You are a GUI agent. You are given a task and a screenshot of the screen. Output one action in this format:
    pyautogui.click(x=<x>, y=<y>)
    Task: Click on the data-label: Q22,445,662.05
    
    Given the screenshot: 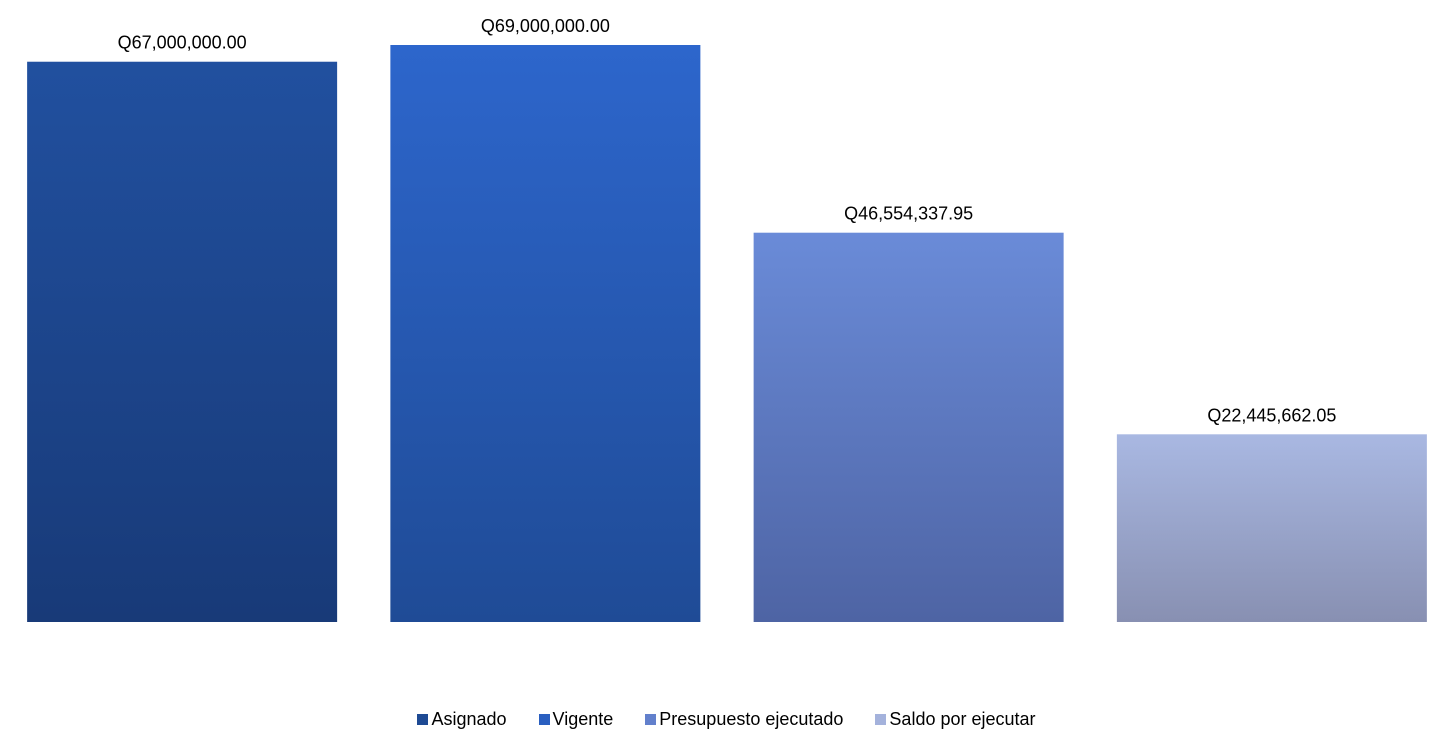 What is the action you would take?
    pyautogui.click(x=1271, y=415)
    